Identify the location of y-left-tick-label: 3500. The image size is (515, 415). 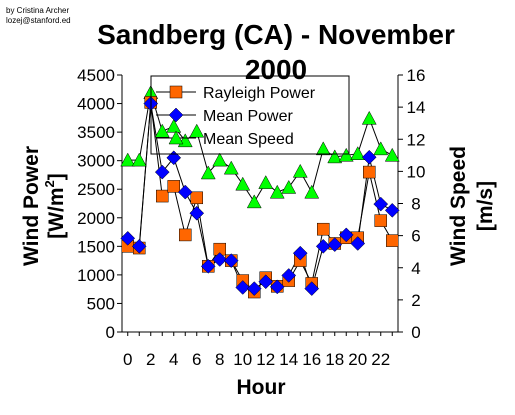
(96, 132).